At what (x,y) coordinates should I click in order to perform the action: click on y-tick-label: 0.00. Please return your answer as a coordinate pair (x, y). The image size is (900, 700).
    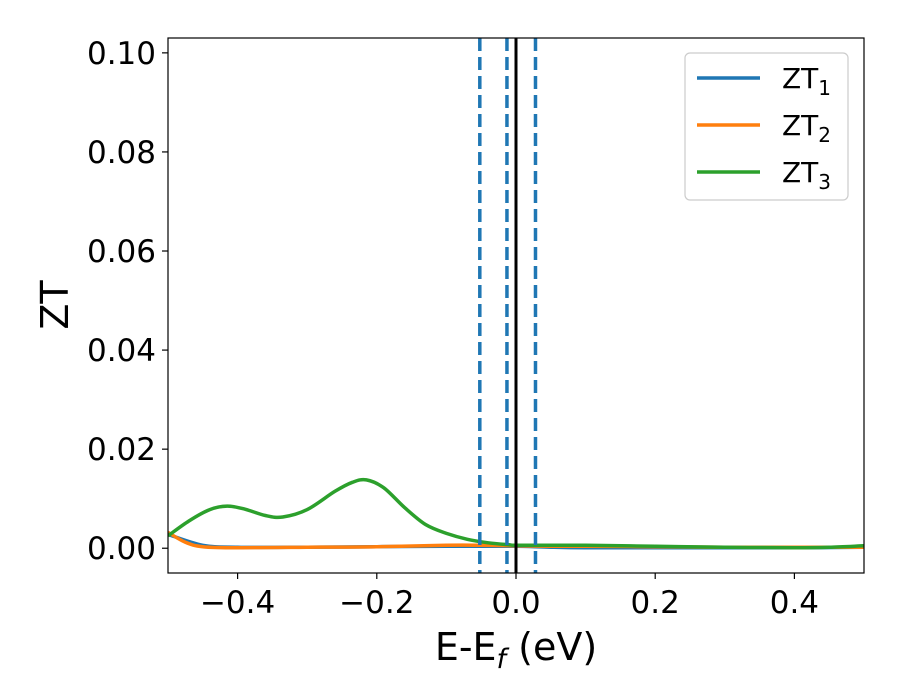
    Looking at the image, I should click on (121, 549).